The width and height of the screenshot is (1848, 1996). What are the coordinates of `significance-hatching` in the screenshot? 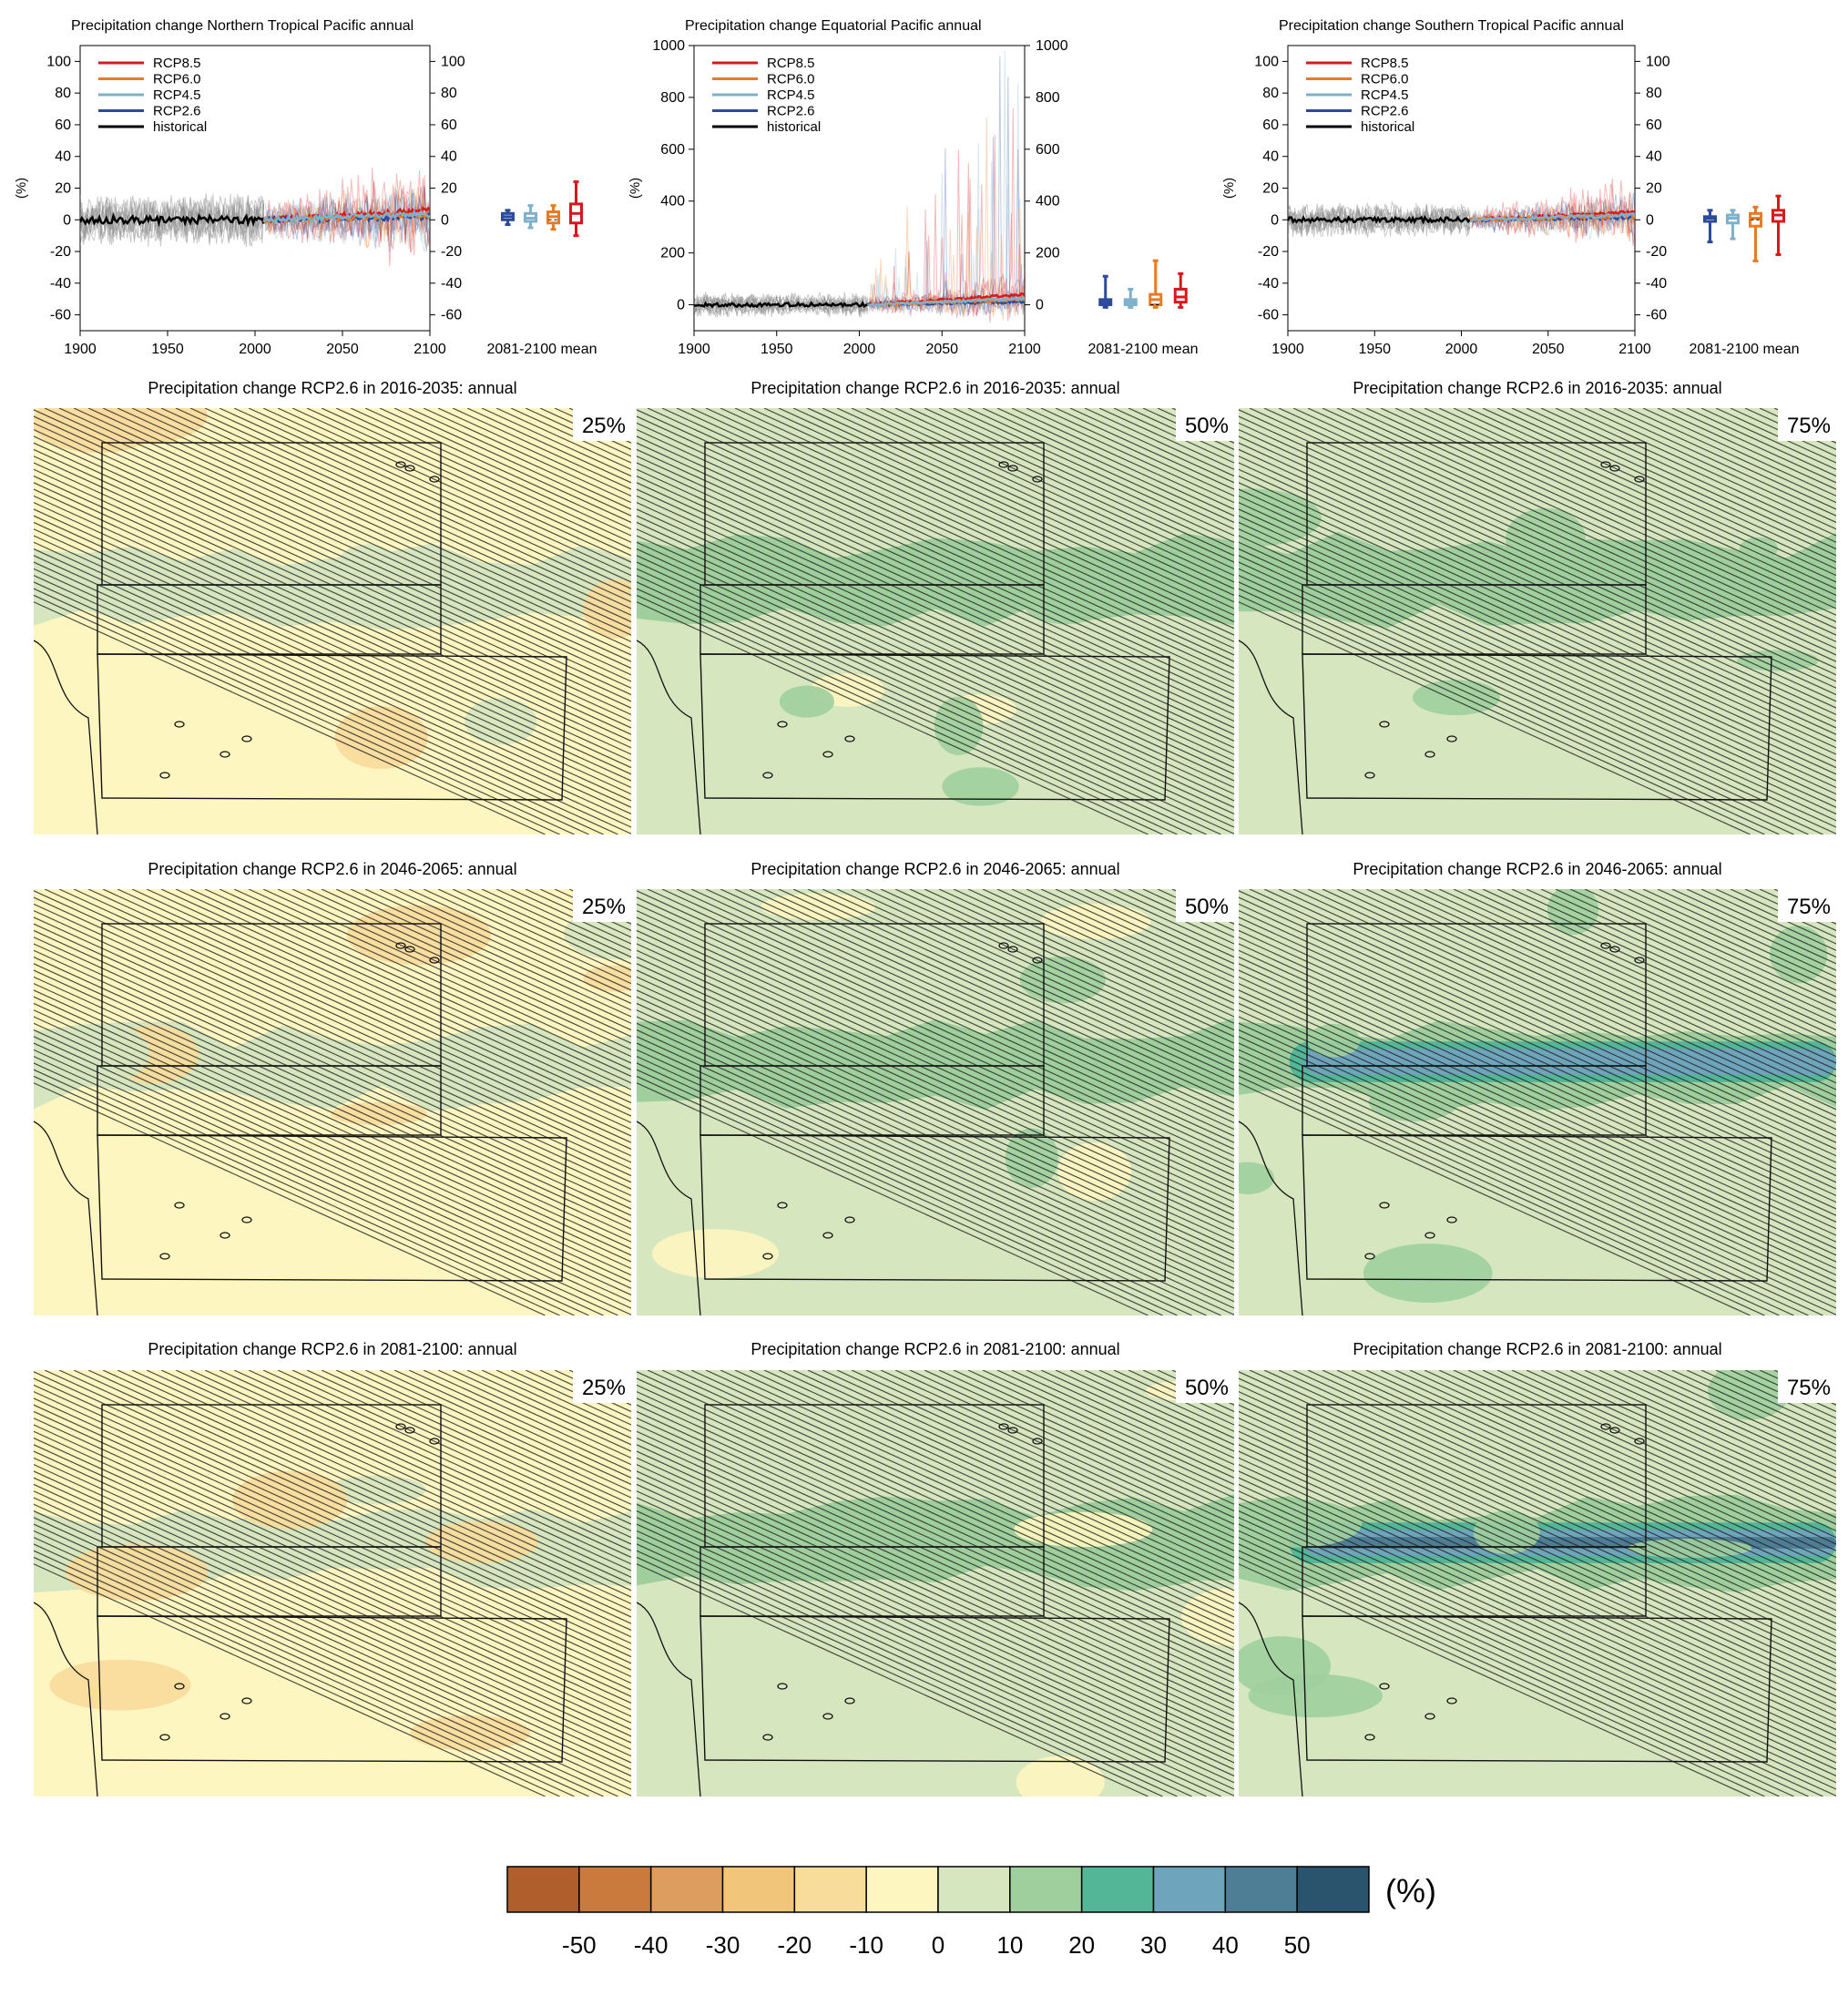 It's located at (936, 1583).